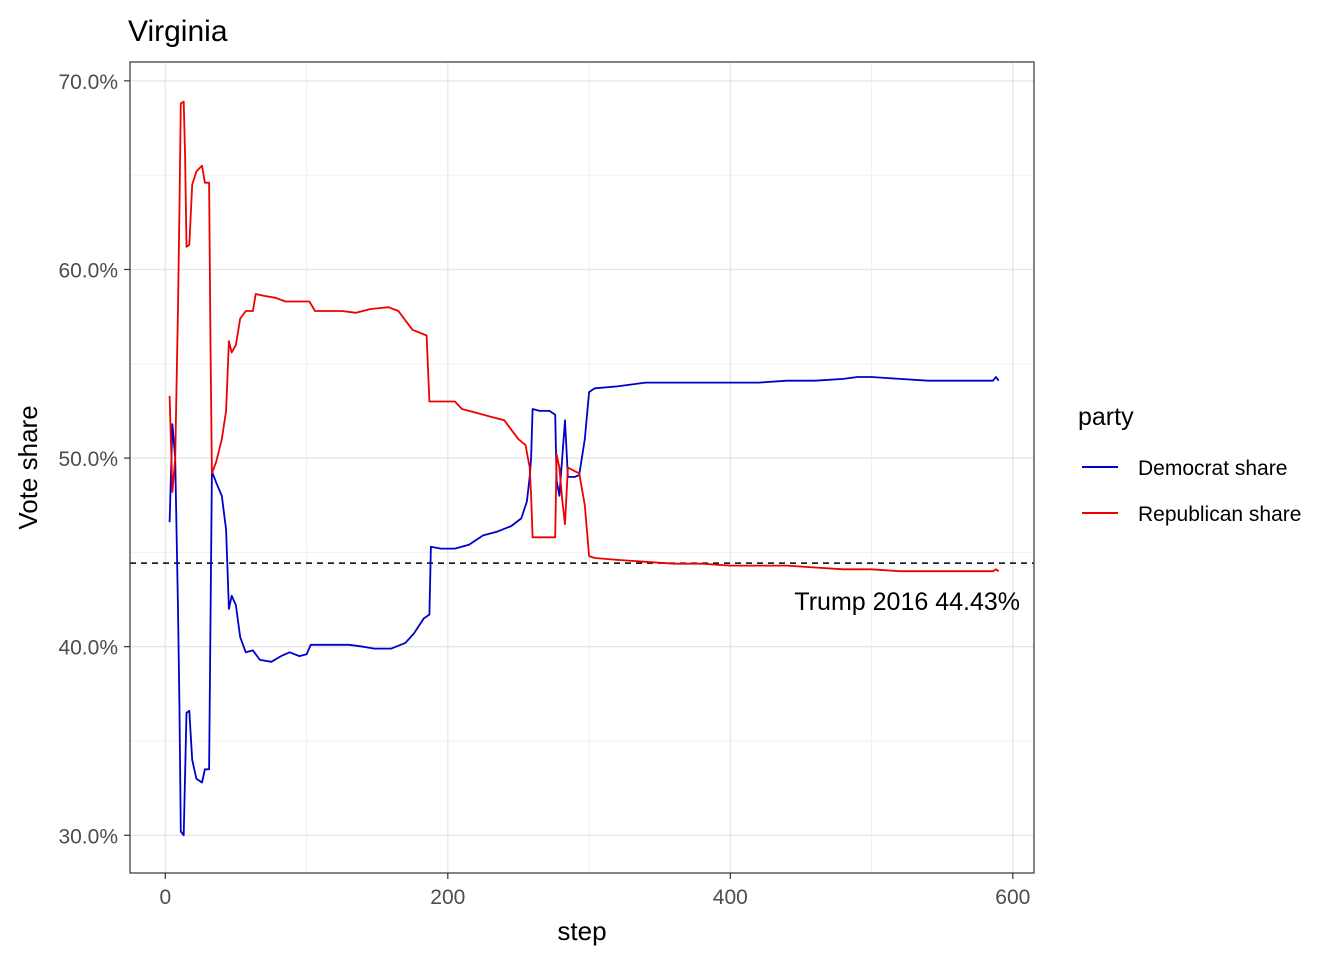  I want to click on x-axis-title: step, so click(581, 931).